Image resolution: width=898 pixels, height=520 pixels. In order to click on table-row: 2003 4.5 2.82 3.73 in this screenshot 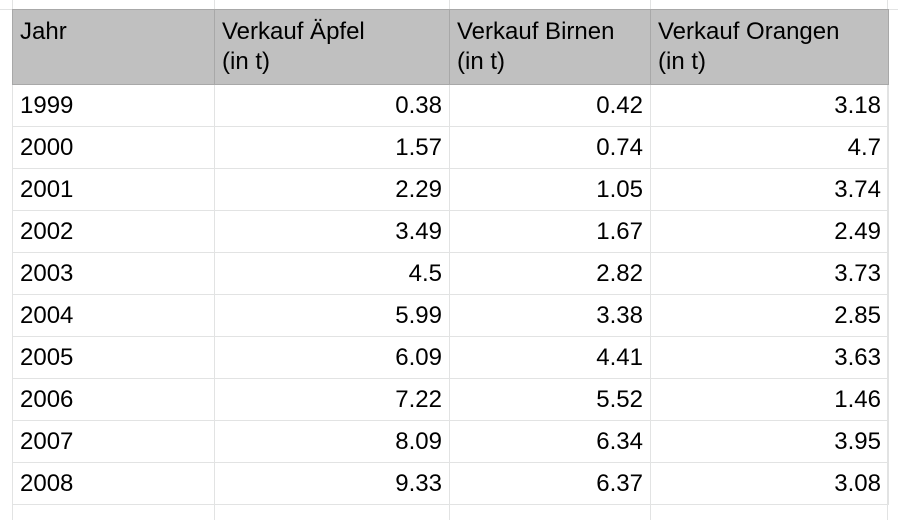, I will do `click(450, 273)`.